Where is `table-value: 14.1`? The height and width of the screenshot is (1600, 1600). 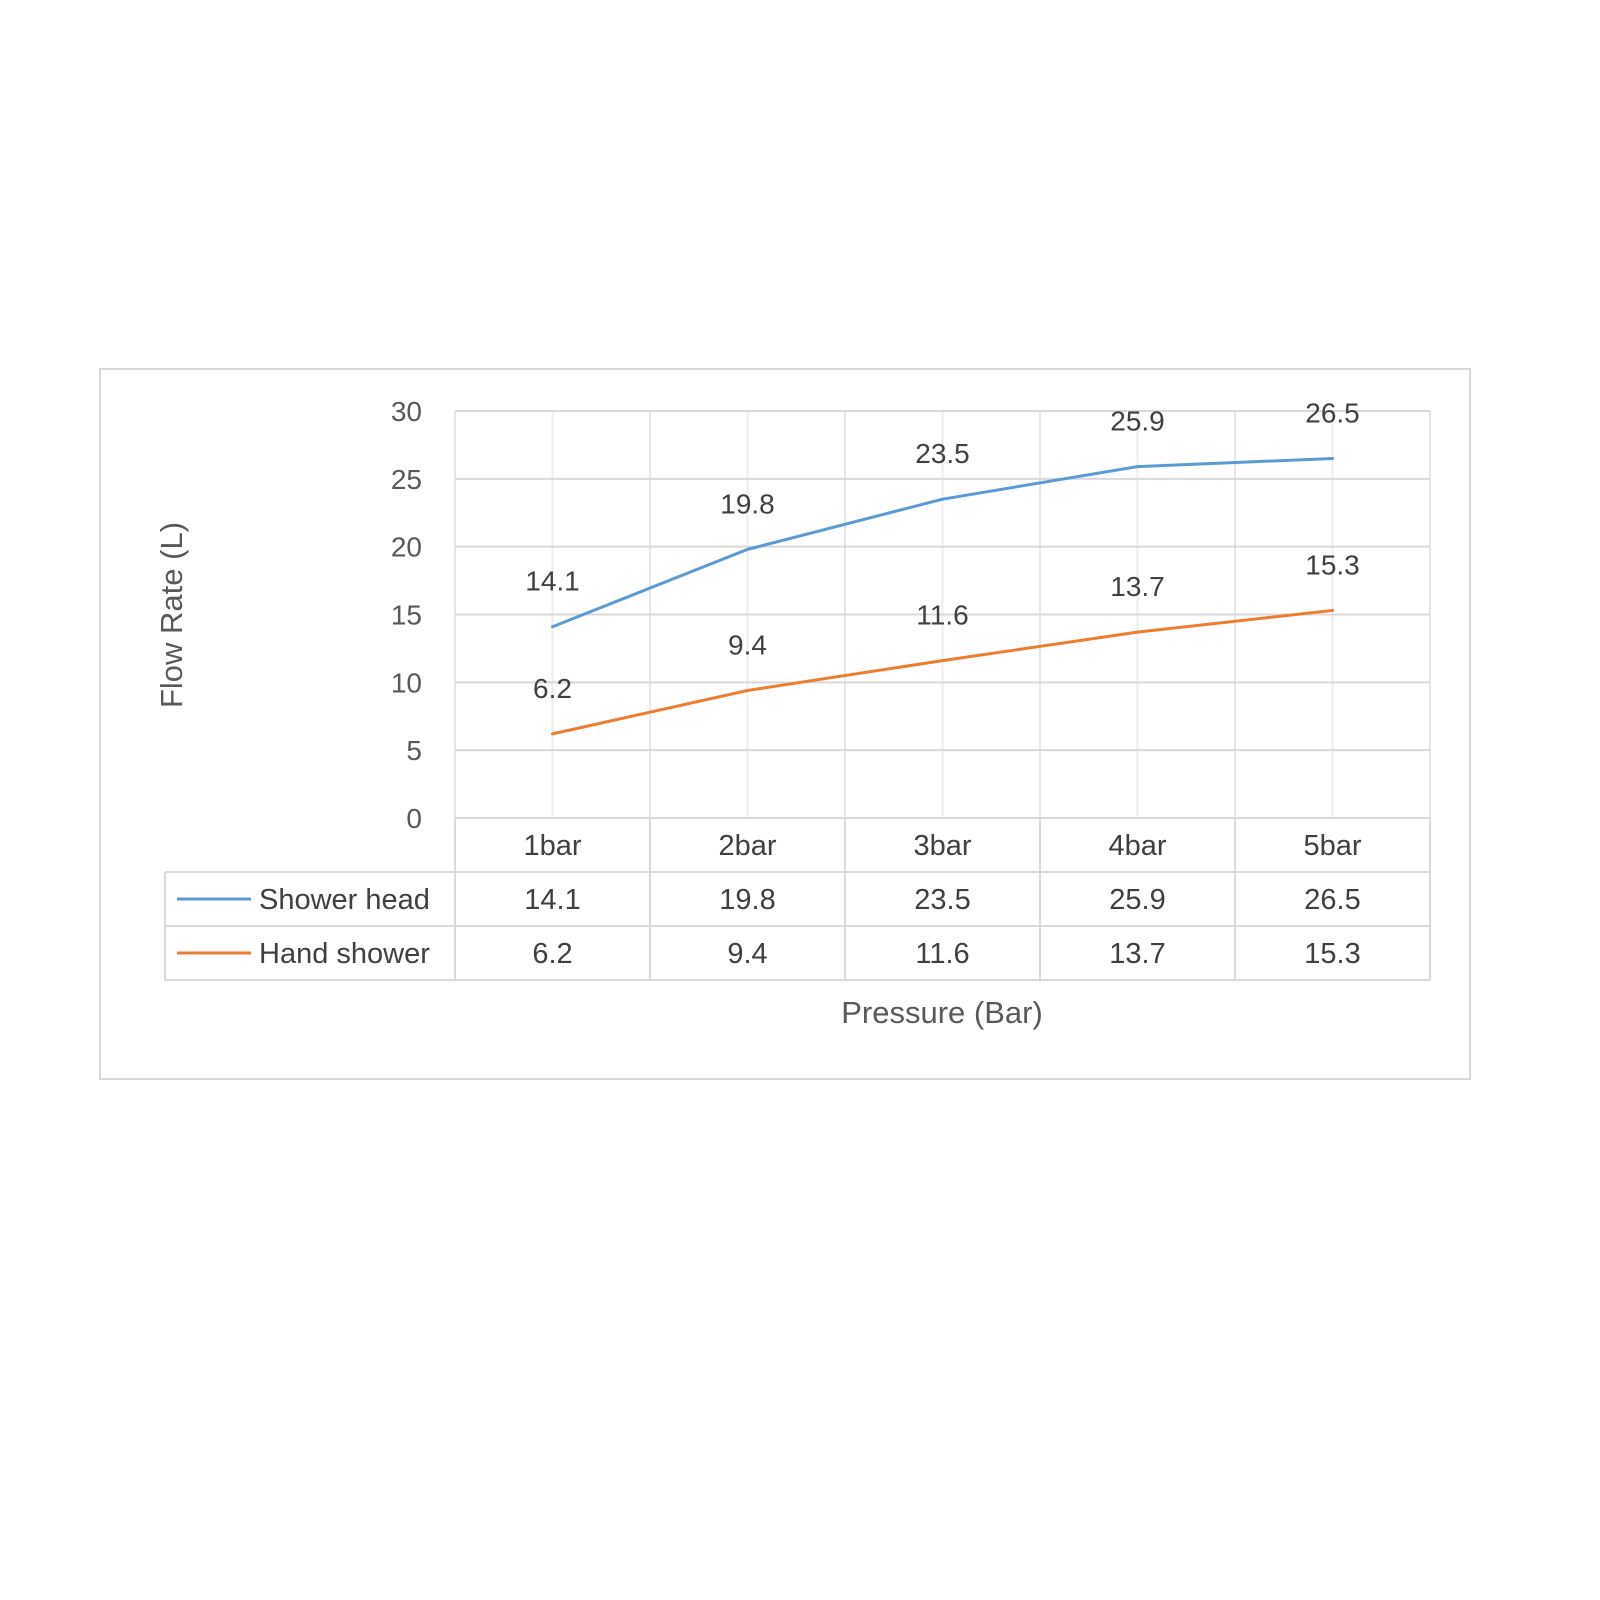
table-value: 14.1 is located at coordinates (552, 900).